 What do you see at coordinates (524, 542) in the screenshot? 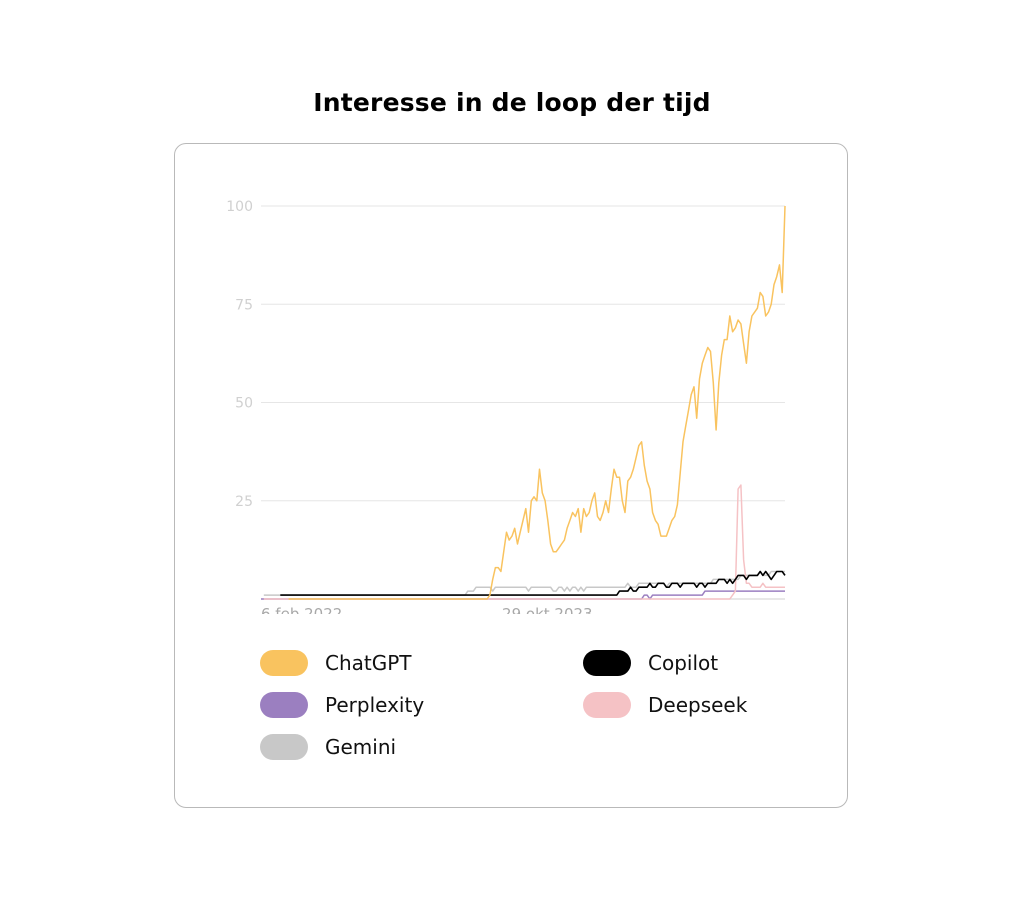
I see `series-line-deepseek` at bounding box center [524, 542].